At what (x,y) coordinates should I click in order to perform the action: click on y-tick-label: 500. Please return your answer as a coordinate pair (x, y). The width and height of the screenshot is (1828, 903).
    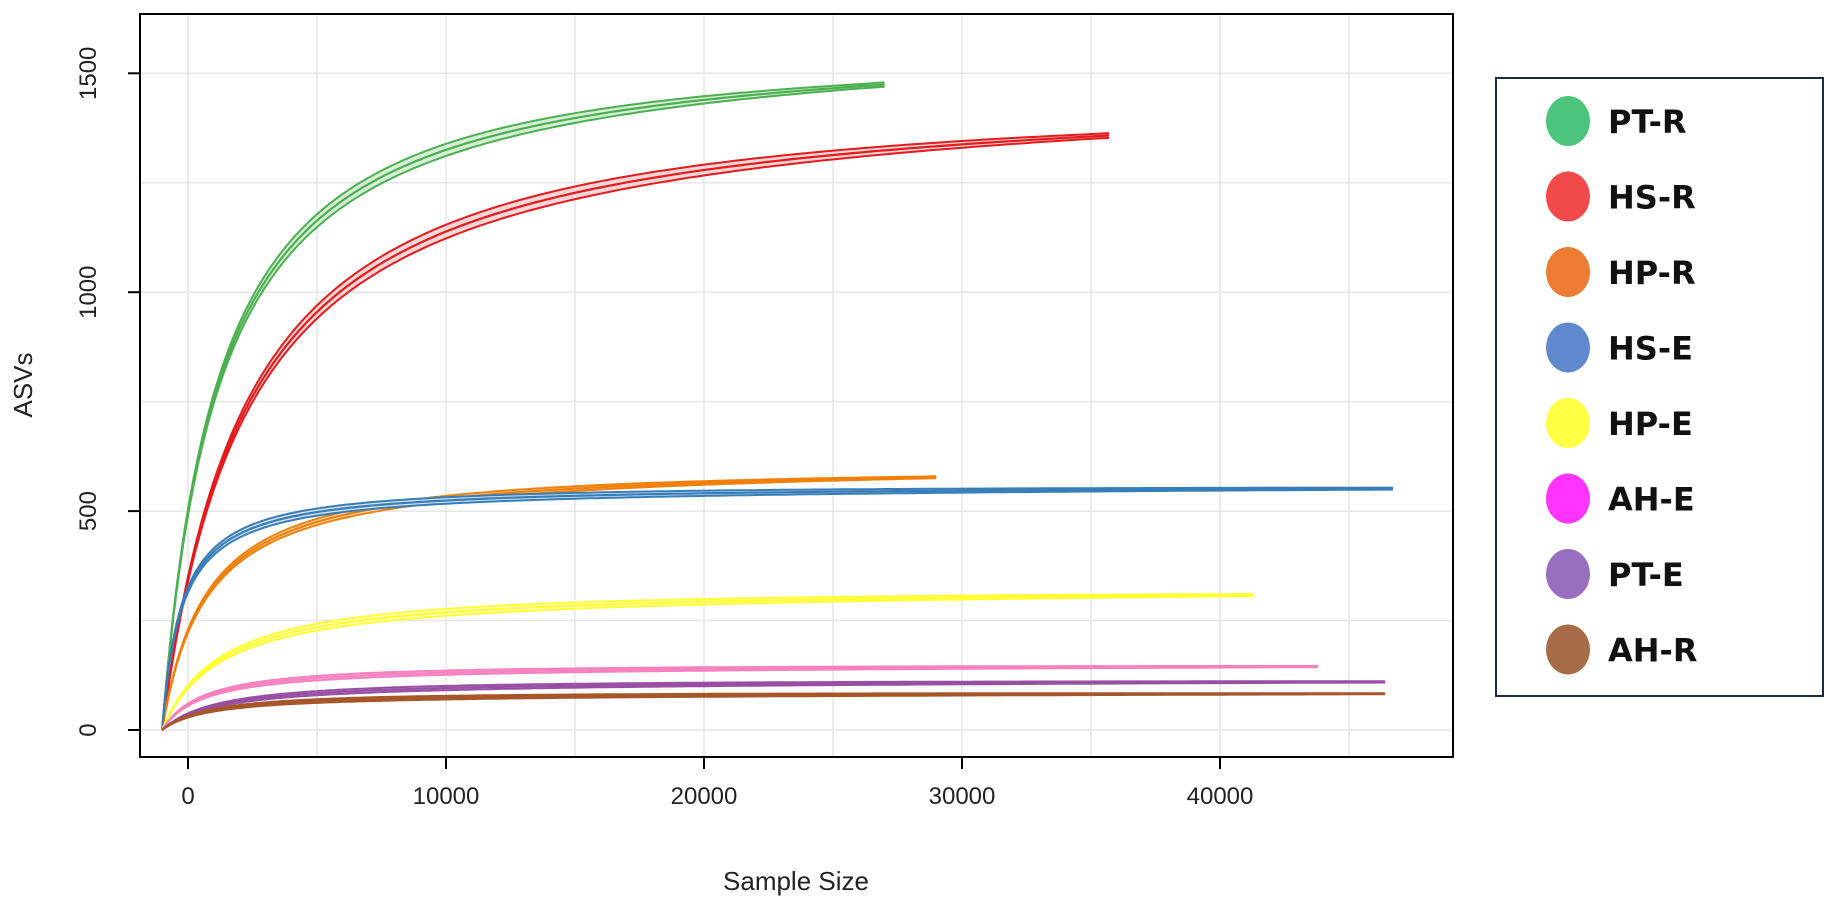
    Looking at the image, I should click on (88, 511).